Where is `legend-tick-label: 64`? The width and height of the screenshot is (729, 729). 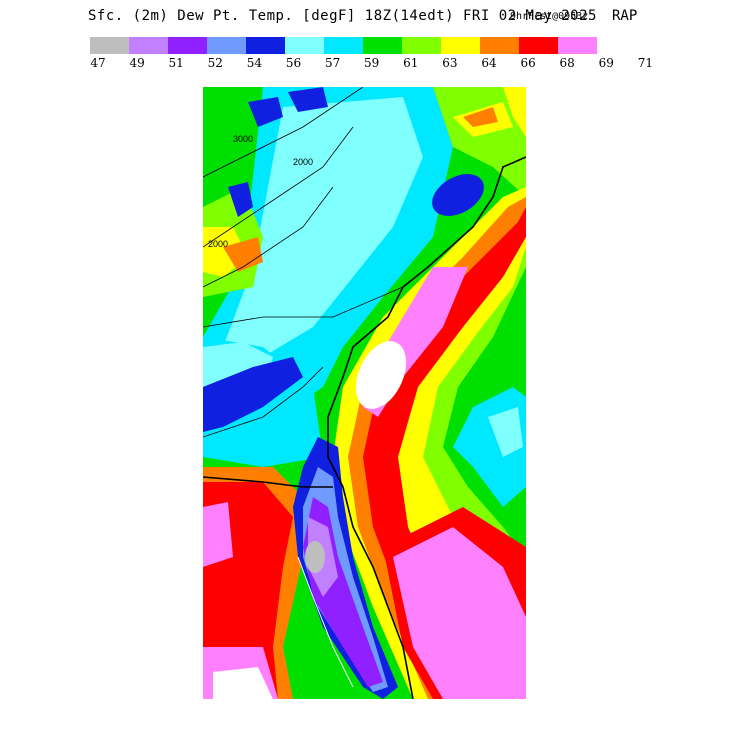
legend-tick-label: 64 is located at coordinates (489, 63).